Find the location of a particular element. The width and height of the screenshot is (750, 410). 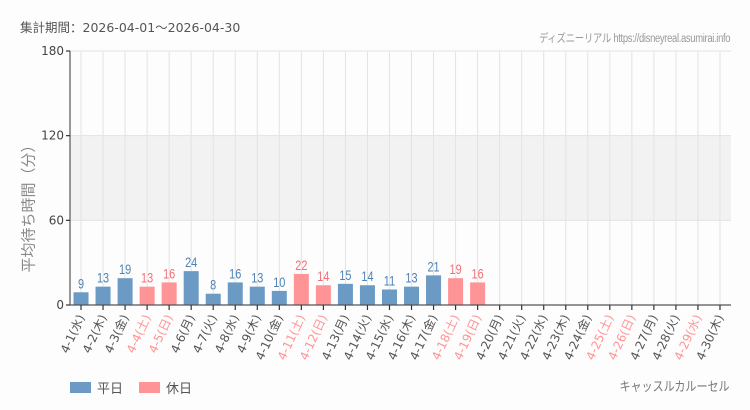

bar-value-label: 21 is located at coordinates (433, 267).